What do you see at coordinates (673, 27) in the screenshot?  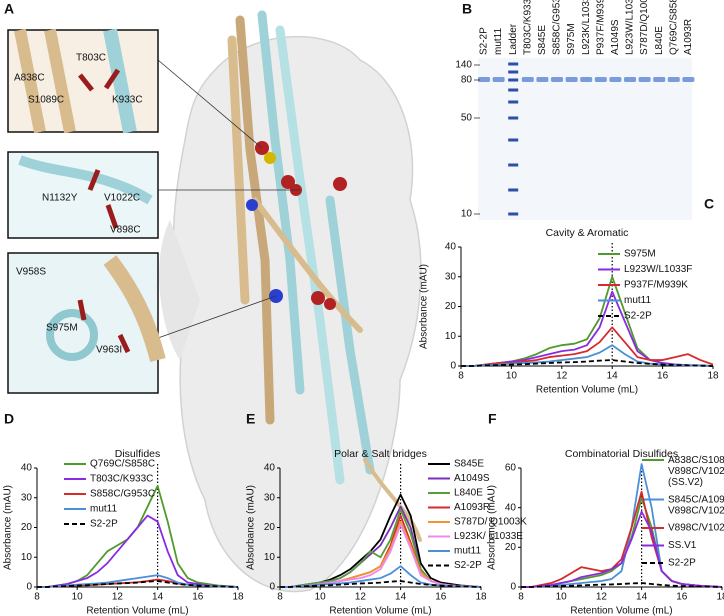 I see `lane-label: Q769C/S858C` at bounding box center [673, 27].